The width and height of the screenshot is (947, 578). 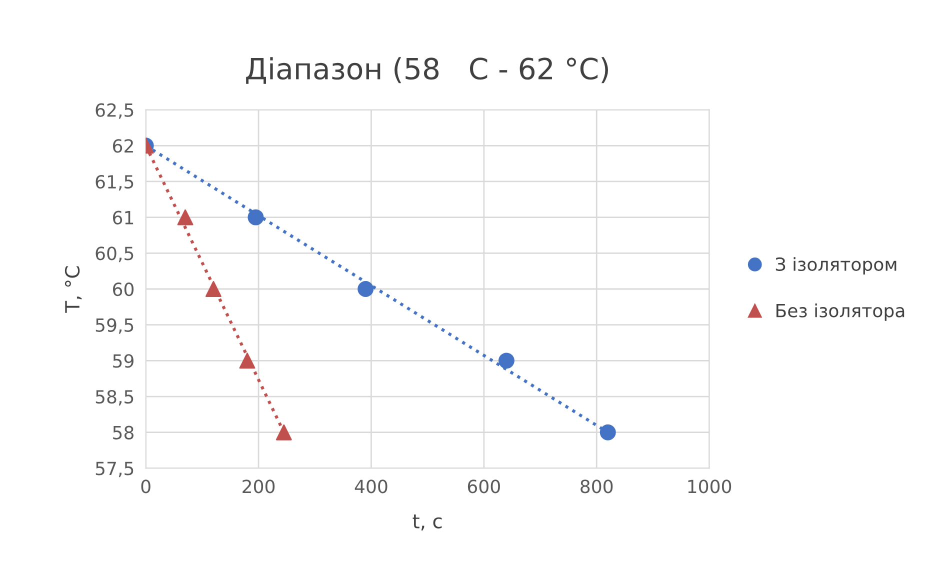 What do you see at coordinates (258, 487) in the screenshot?
I see `x-tick-label: 200` at bounding box center [258, 487].